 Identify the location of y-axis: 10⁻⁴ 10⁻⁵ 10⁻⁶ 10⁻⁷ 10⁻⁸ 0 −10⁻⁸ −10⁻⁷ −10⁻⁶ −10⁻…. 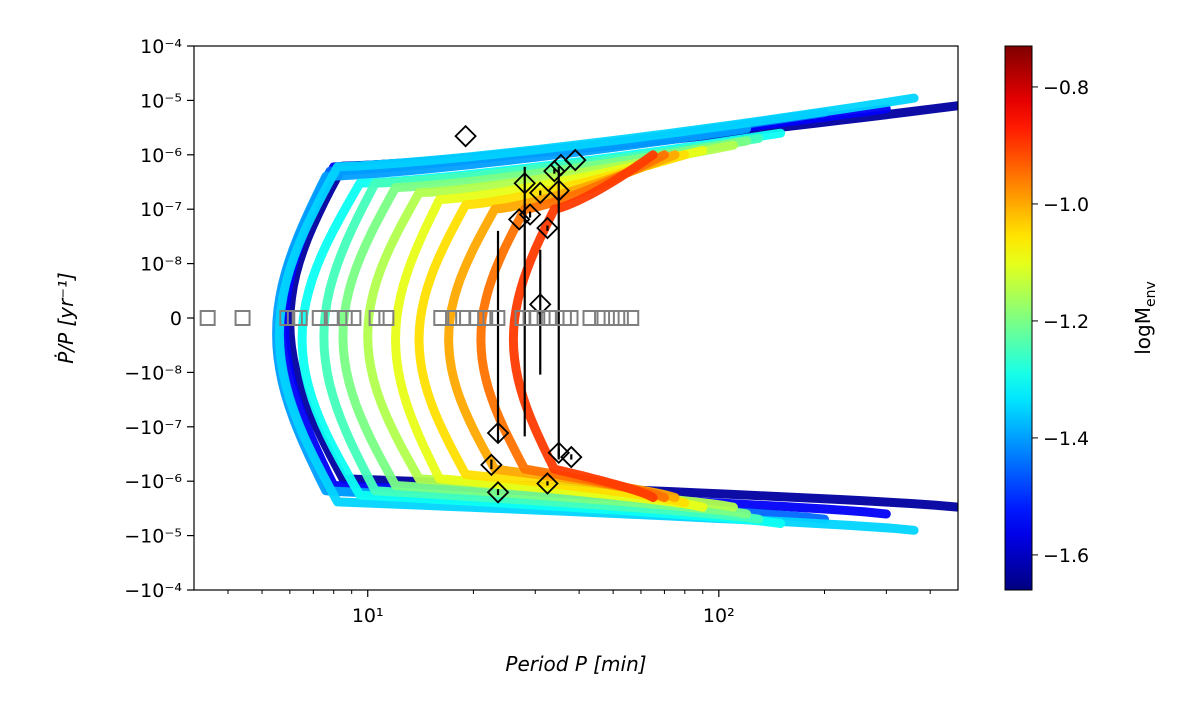
(159, 319).